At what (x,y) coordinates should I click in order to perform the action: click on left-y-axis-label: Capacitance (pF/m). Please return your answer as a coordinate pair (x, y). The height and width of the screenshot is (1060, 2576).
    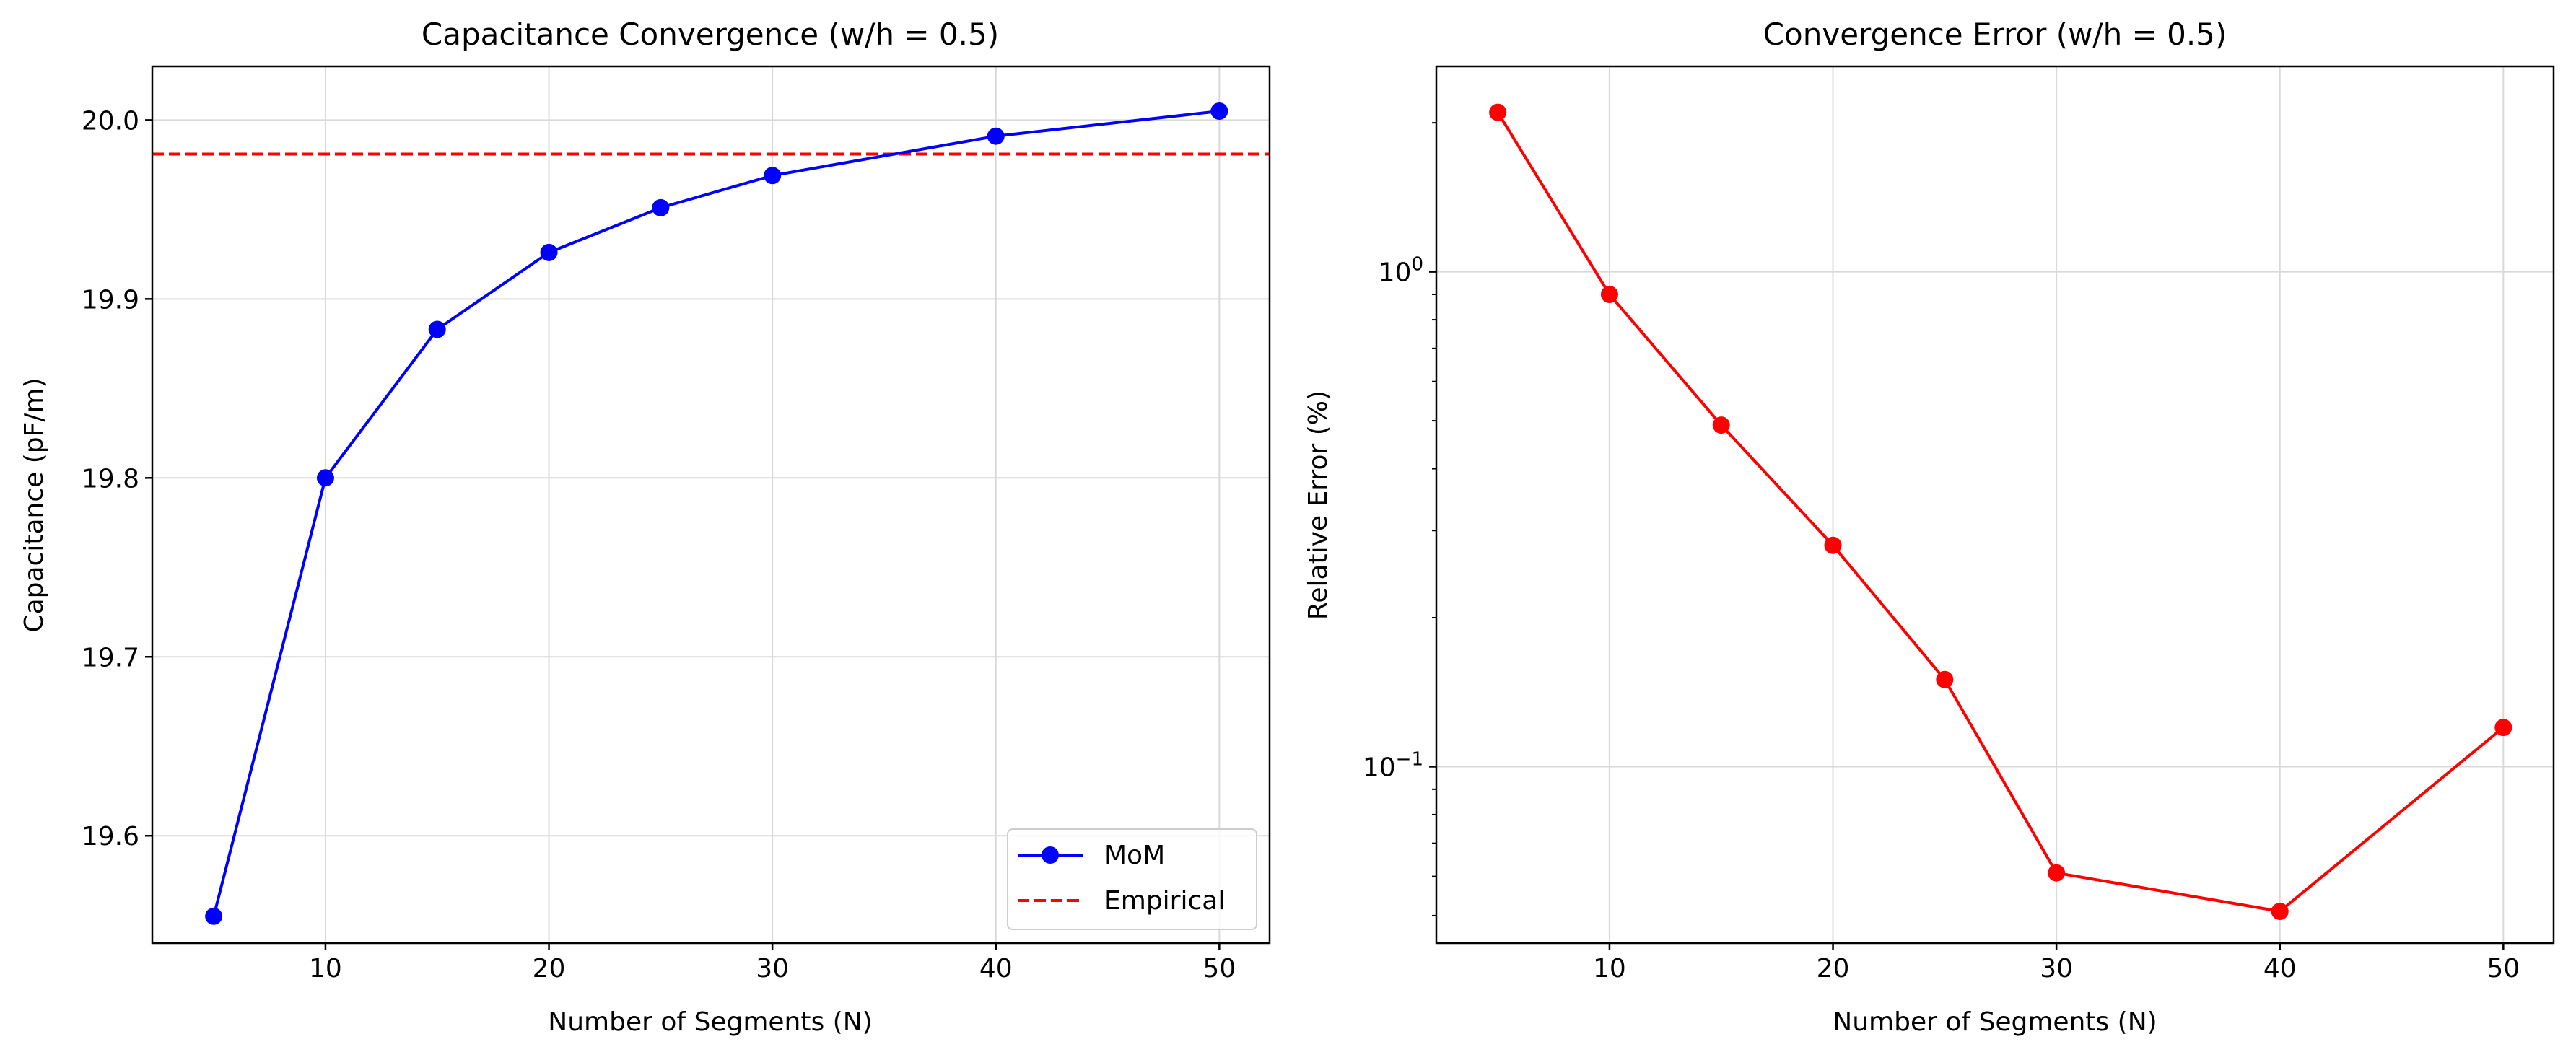
    Looking at the image, I should click on (34, 504).